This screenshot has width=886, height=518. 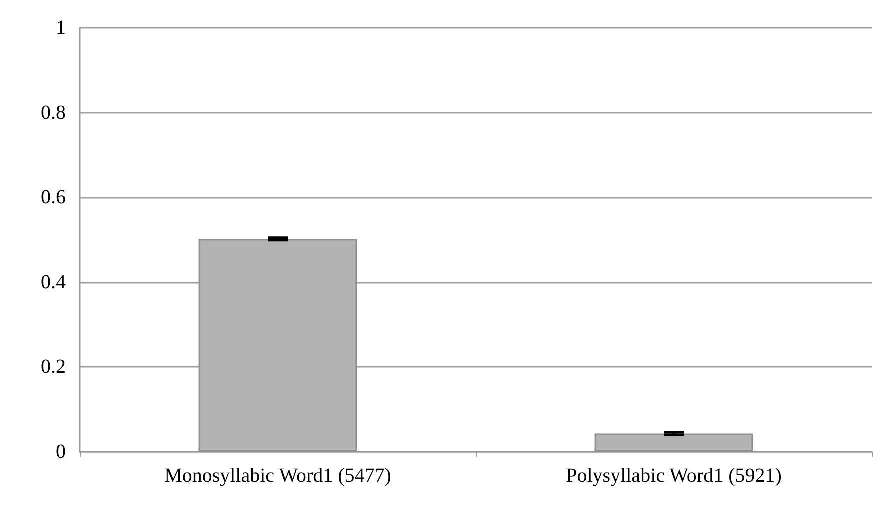 What do you see at coordinates (53, 113) in the screenshot?
I see `y-tick-label: 0.8` at bounding box center [53, 113].